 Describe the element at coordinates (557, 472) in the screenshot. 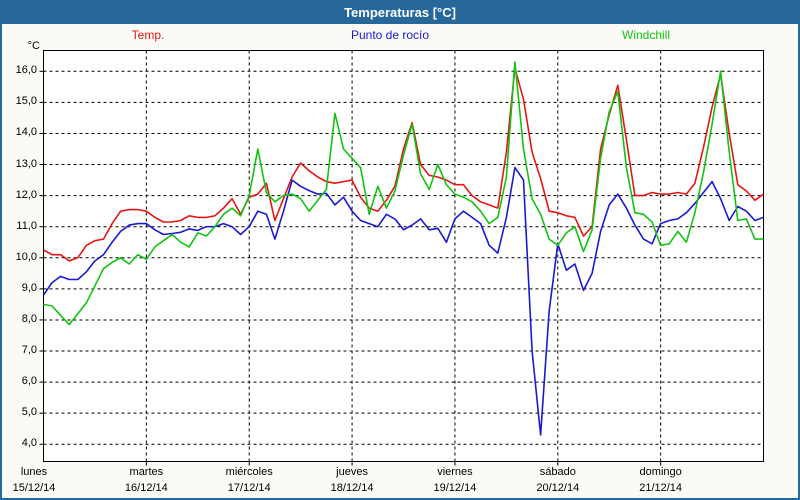

I see `day-name-label: sábado` at that location.